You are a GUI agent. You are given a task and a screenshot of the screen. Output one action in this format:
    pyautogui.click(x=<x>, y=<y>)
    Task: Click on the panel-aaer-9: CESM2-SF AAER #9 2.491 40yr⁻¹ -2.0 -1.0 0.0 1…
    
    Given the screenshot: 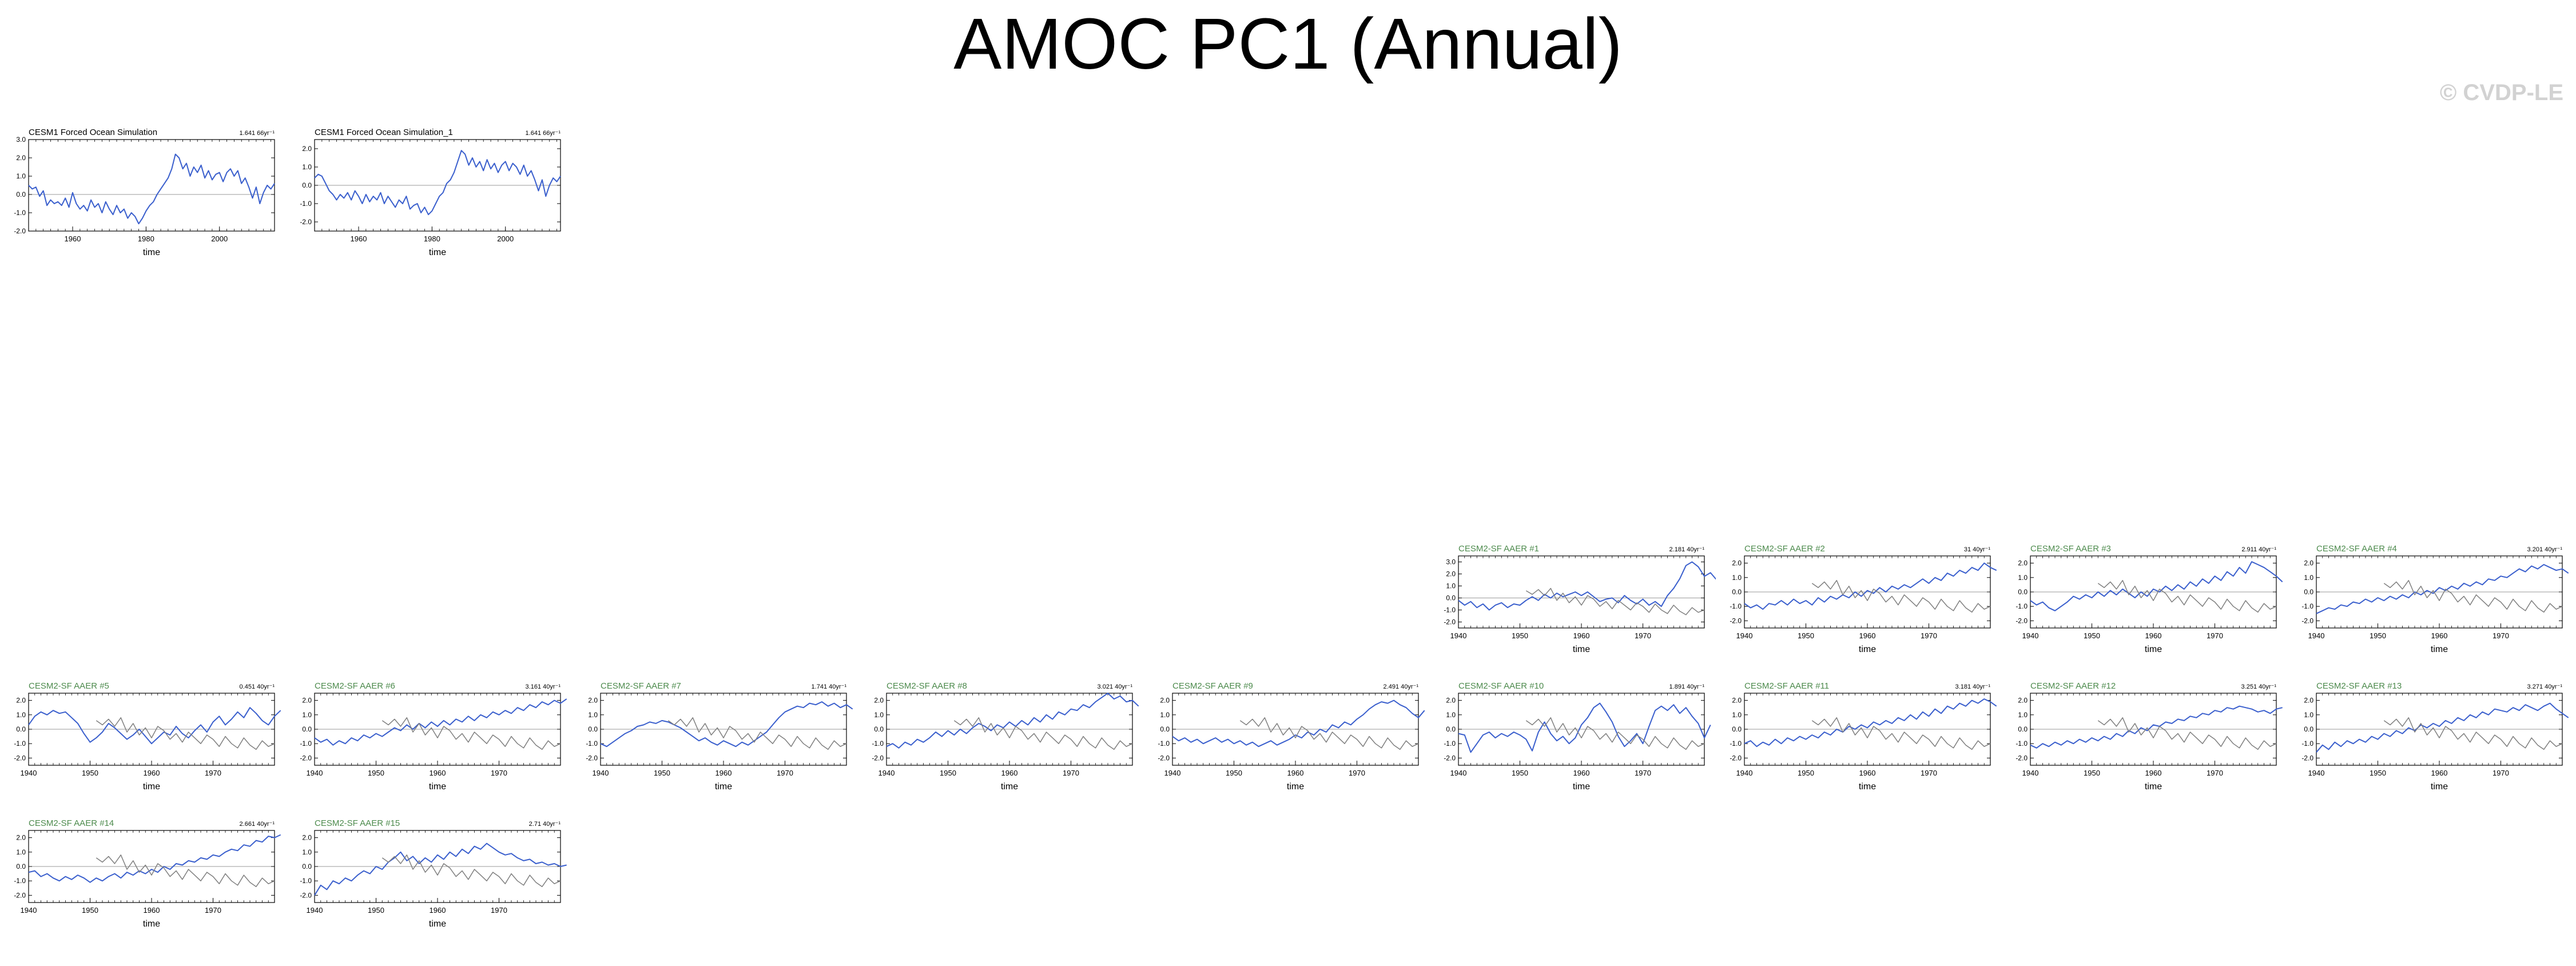 What is the action you would take?
    pyautogui.click(x=1290, y=743)
    